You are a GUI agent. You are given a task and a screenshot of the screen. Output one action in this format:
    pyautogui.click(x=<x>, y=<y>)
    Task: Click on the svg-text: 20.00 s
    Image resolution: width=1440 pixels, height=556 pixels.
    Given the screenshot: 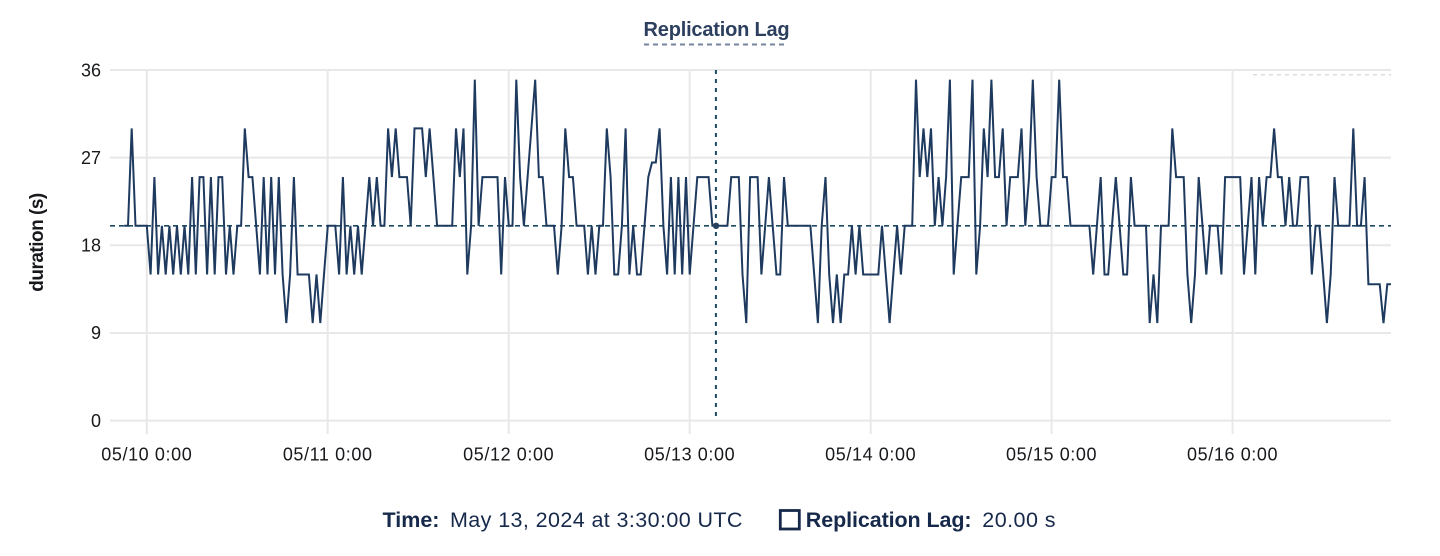 What is the action you would take?
    pyautogui.click(x=1019, y=520)
    